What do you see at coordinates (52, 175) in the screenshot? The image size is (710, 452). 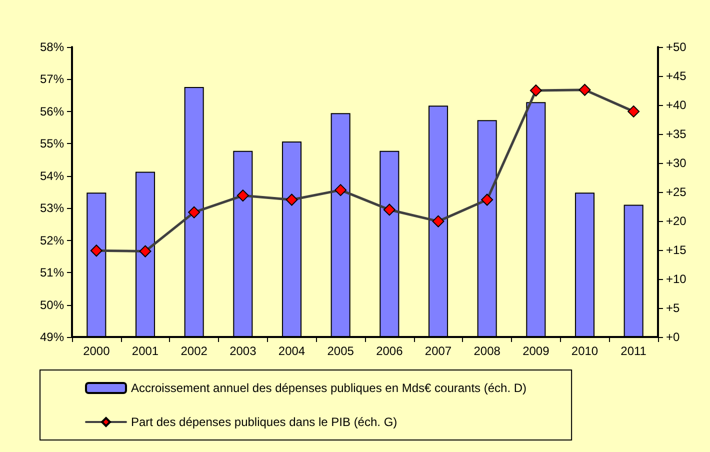 I see `y-tick-label: 54%` at bounding box center [52, 175].